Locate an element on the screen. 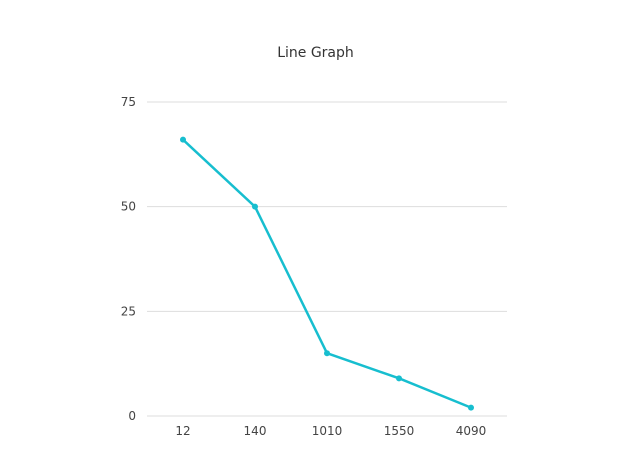 This screenshot has height=473, width=631. chart-title: Line Graph is located at coordinates (315, 53).